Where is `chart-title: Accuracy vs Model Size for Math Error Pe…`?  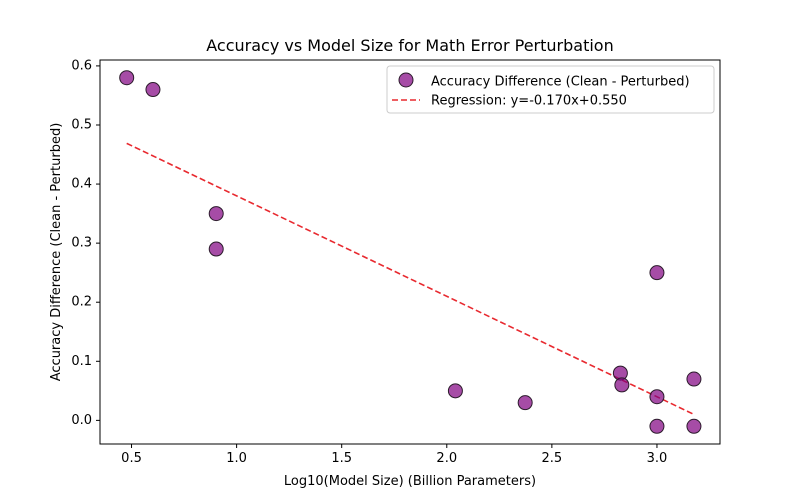 chart-title: Accuracy vs Model Size for Math Error Pe… is located at coordinates (409, 45).